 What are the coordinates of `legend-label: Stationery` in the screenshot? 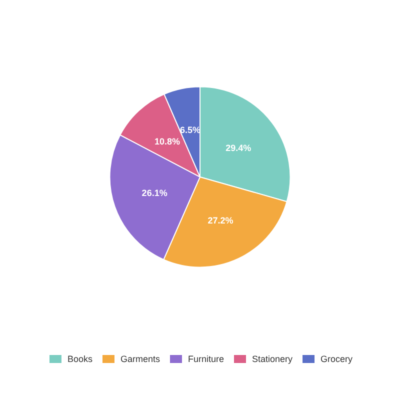 It's located at (273, 359).